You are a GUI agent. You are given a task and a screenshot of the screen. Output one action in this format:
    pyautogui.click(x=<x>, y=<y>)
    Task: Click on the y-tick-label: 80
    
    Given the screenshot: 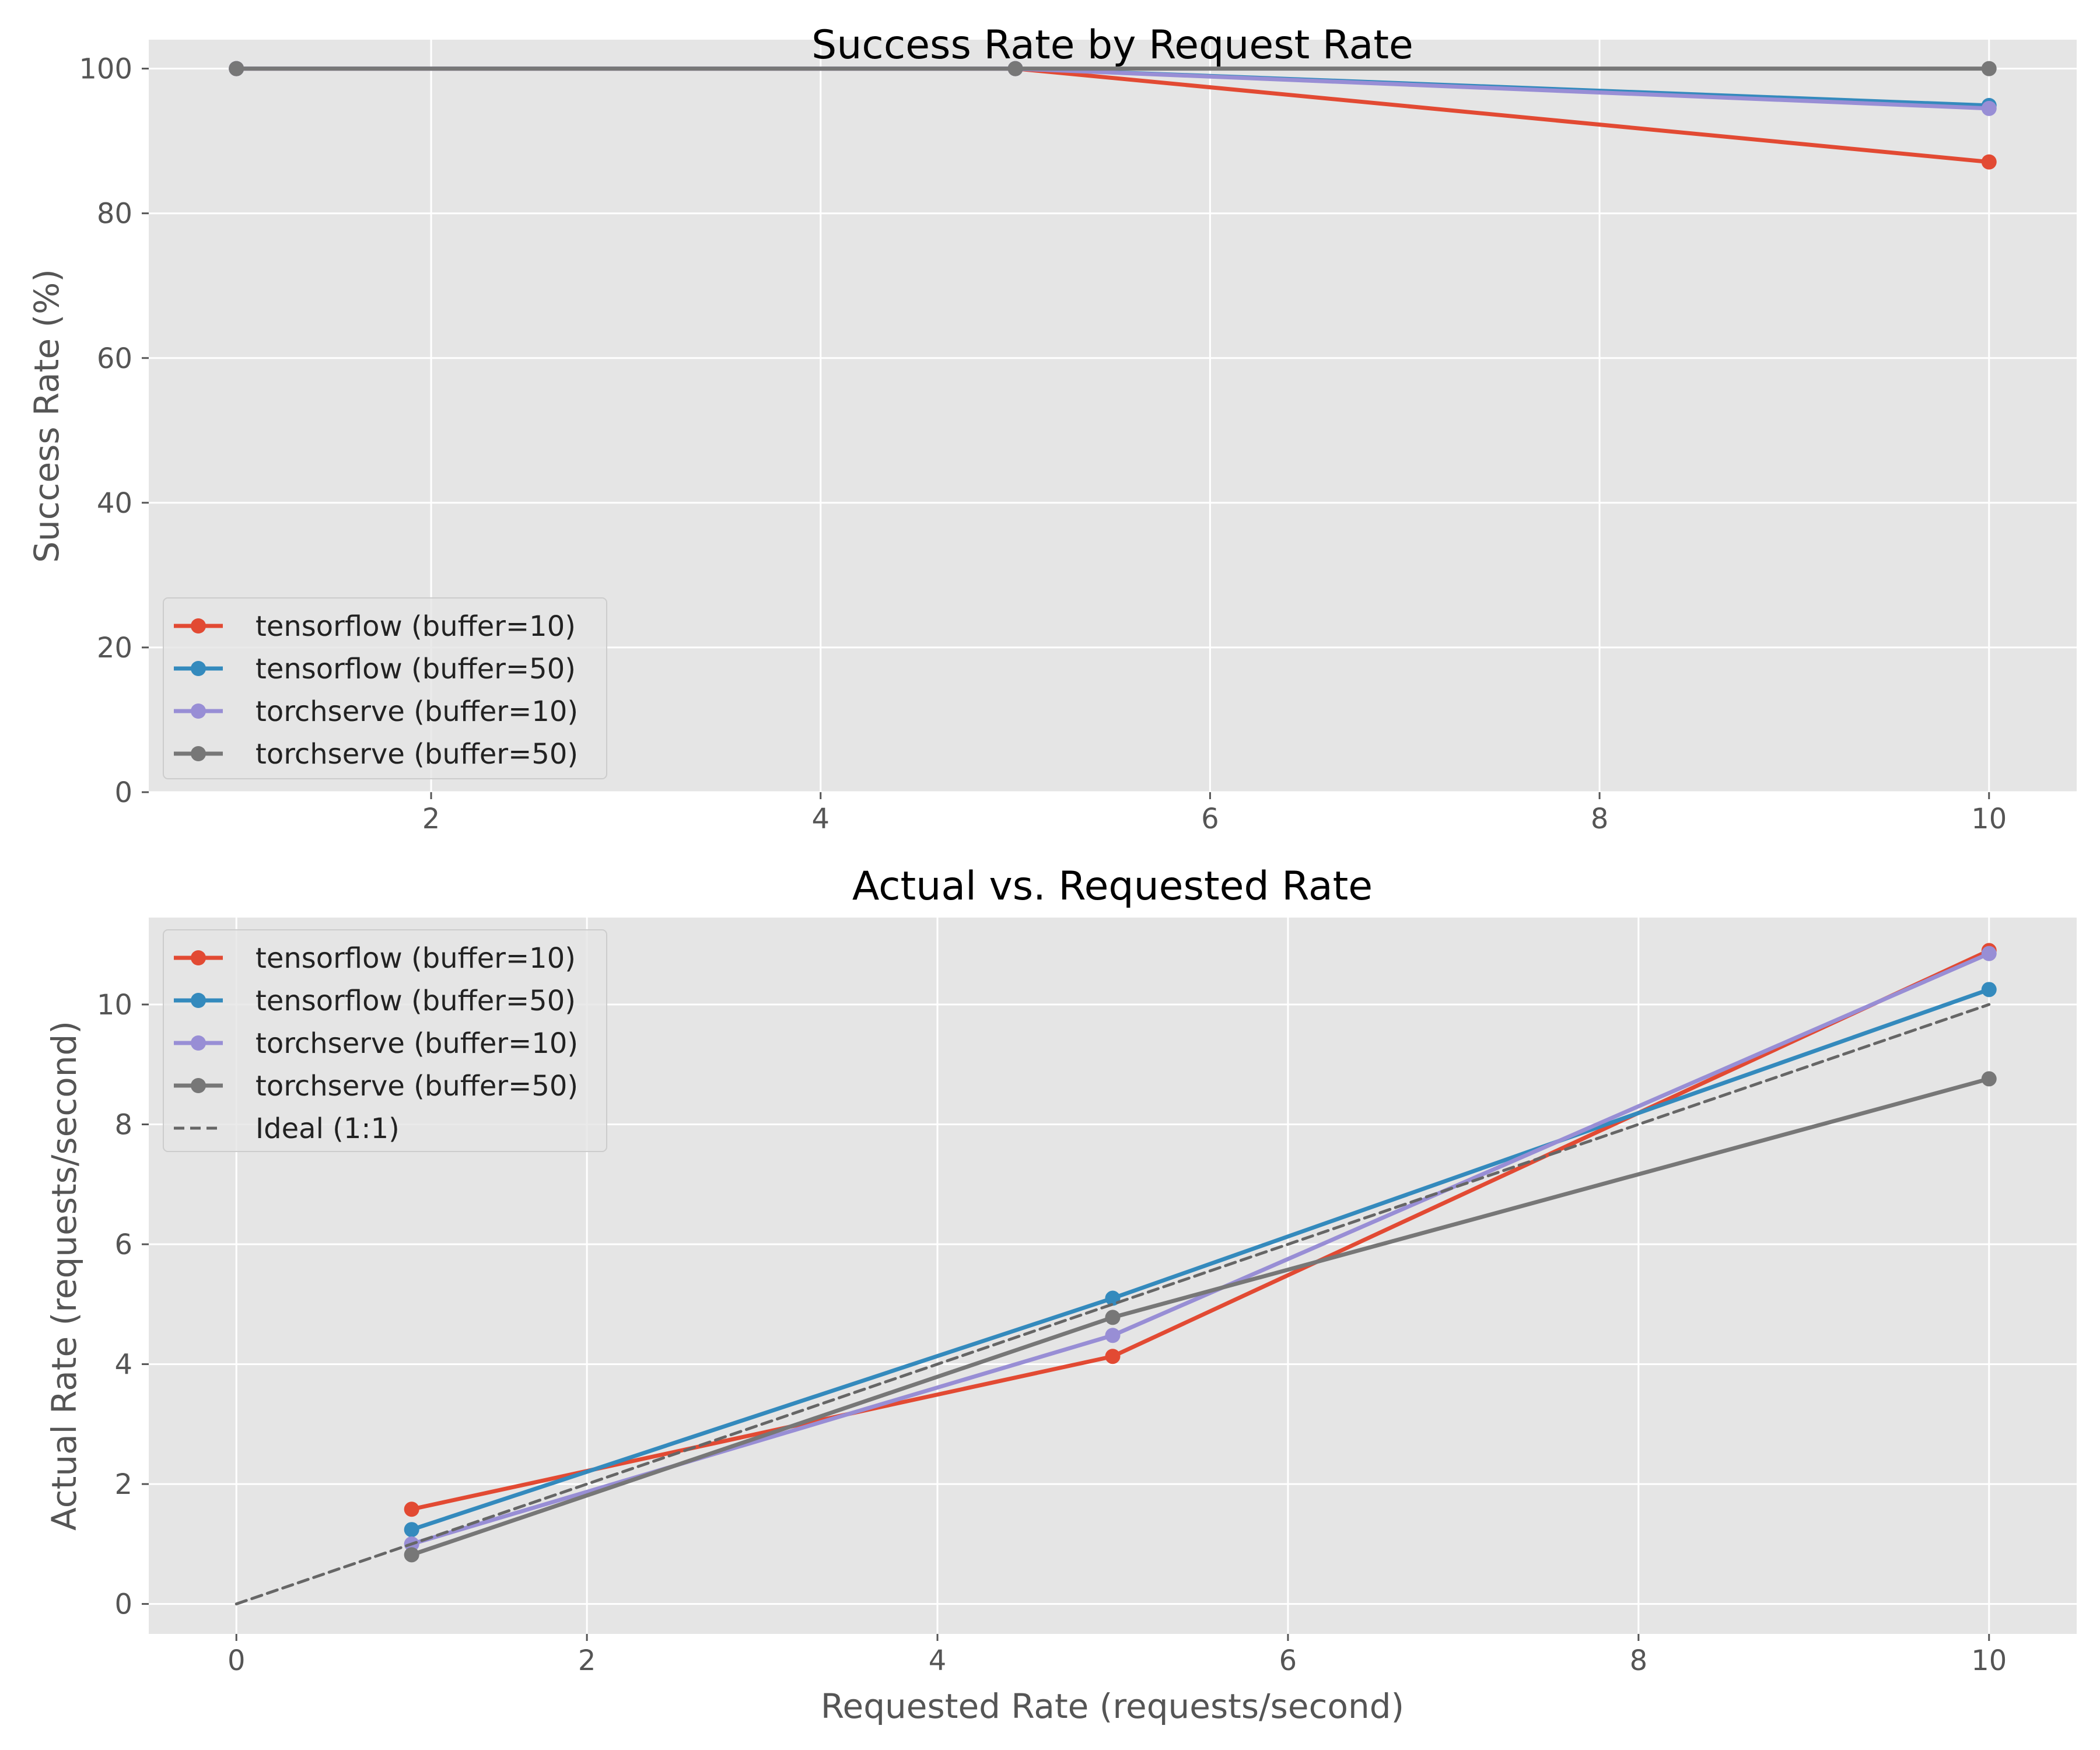 What is the action you would take?
    pyautogui.click(x=114, y=214)
    